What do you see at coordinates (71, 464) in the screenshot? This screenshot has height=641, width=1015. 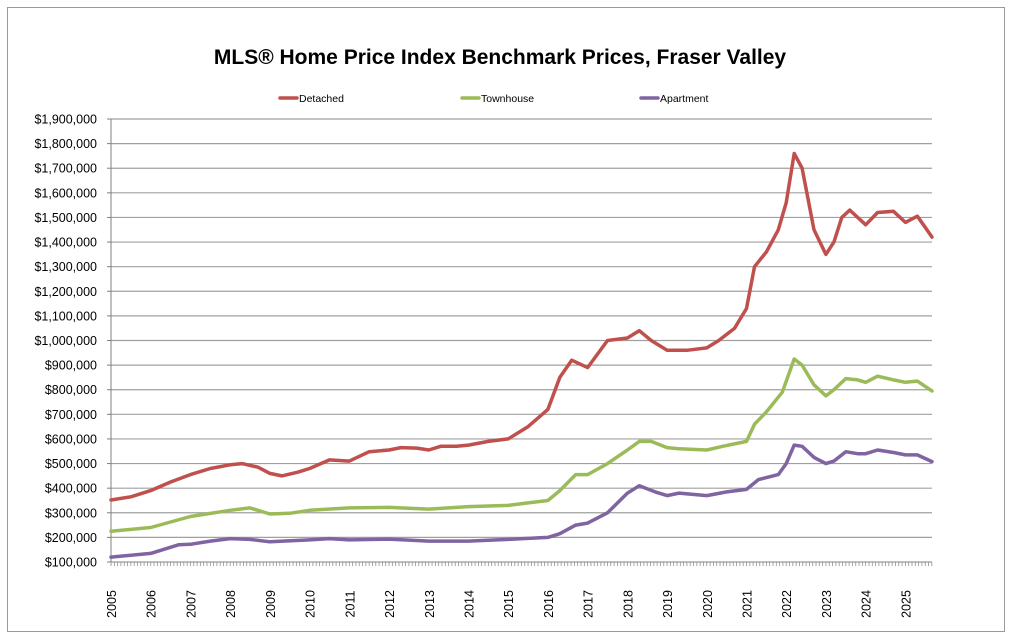 I see `y-tick-label: $500,000` at bounding box center [71, 464].